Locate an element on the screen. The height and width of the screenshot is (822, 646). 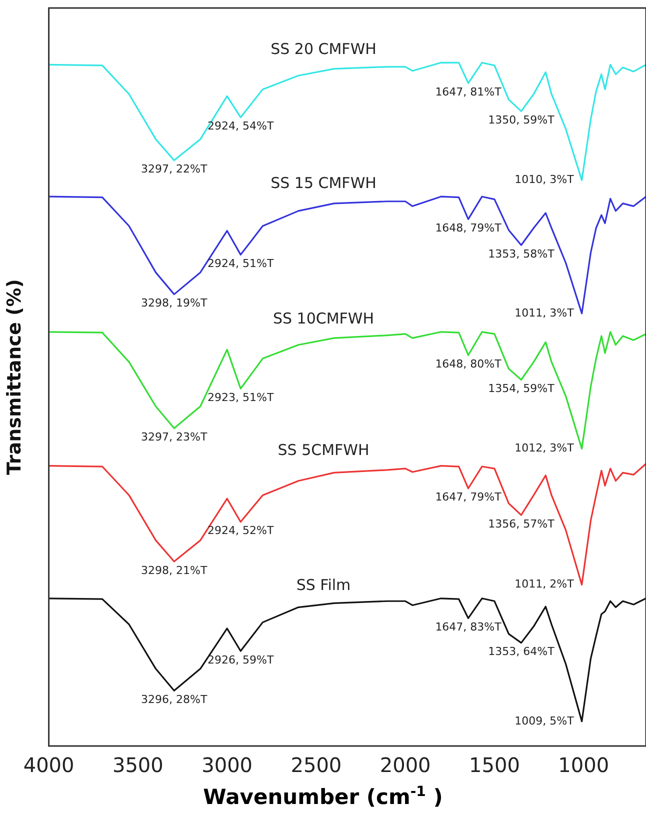
series-label: SS 20 CMFWH is located at coordinates (323, 49).